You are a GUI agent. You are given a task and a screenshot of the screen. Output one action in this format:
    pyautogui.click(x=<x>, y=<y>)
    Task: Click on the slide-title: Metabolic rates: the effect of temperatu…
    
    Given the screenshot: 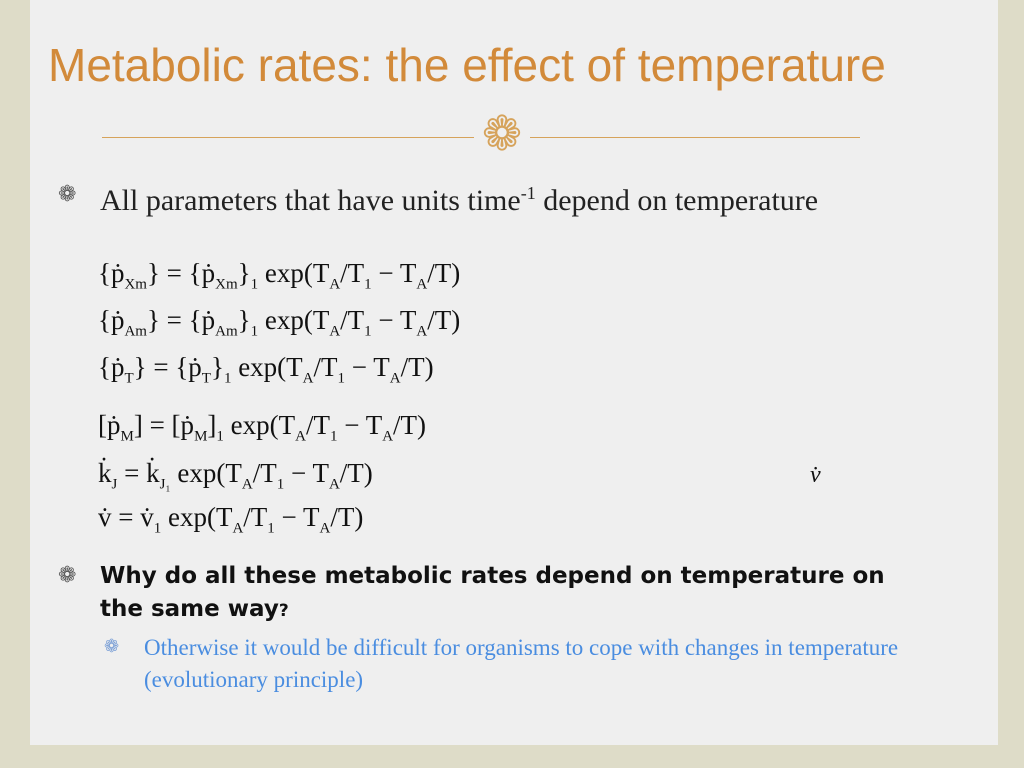 What is the action you would take?
    pyautogui.click(x=467, y=65)
    